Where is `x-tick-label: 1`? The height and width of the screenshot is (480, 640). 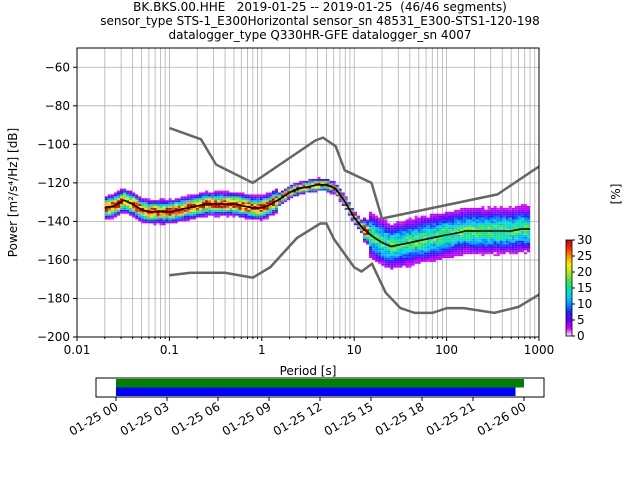
x-tick-label: 1 is located at coordinates (262, 350).